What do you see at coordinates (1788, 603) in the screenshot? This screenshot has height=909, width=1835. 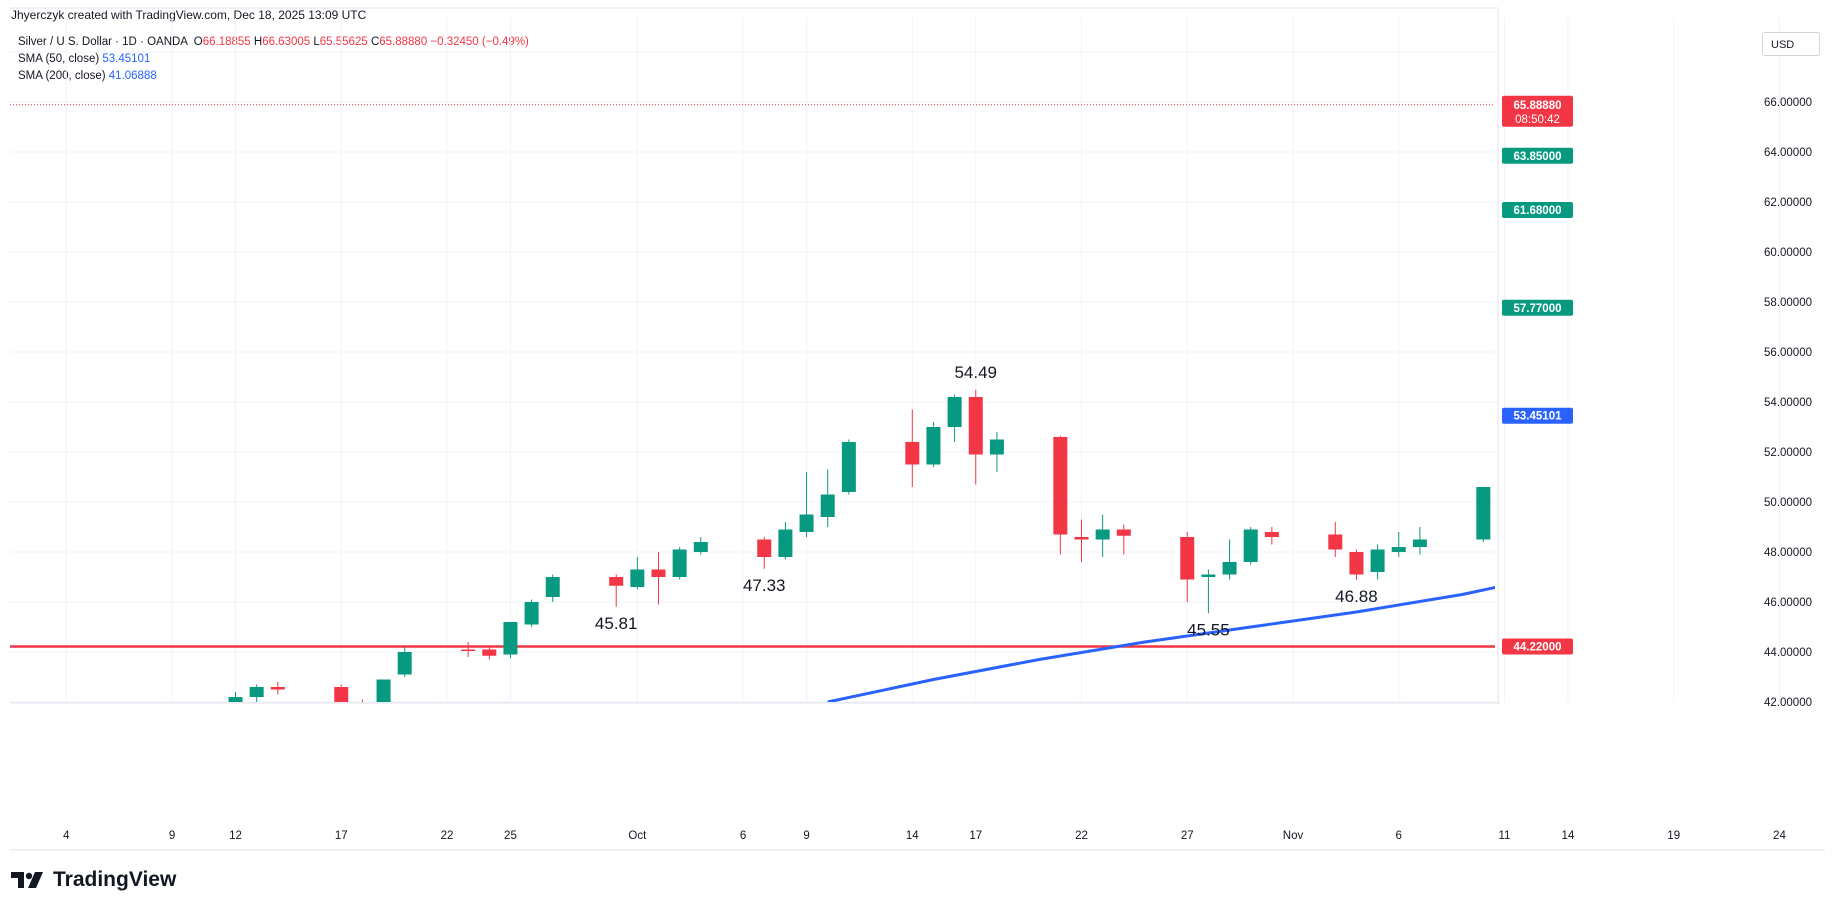 I see `y-tick-label: 46.00000` at bounding box center [1788, 603].